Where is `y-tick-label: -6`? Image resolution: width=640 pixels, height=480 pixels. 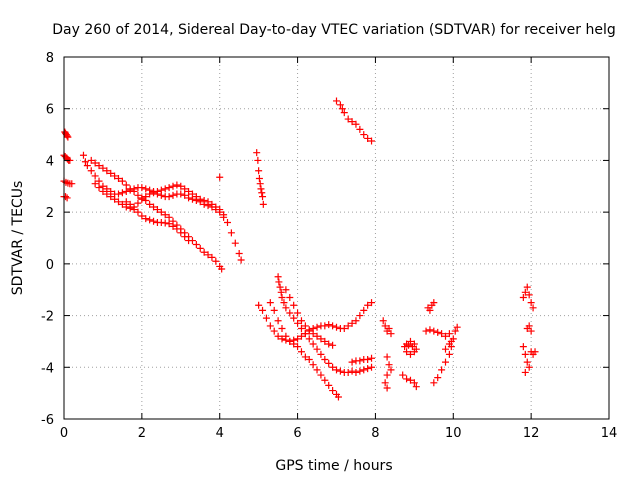 y-tick-label: -6 is located at coordinates (47, 420).